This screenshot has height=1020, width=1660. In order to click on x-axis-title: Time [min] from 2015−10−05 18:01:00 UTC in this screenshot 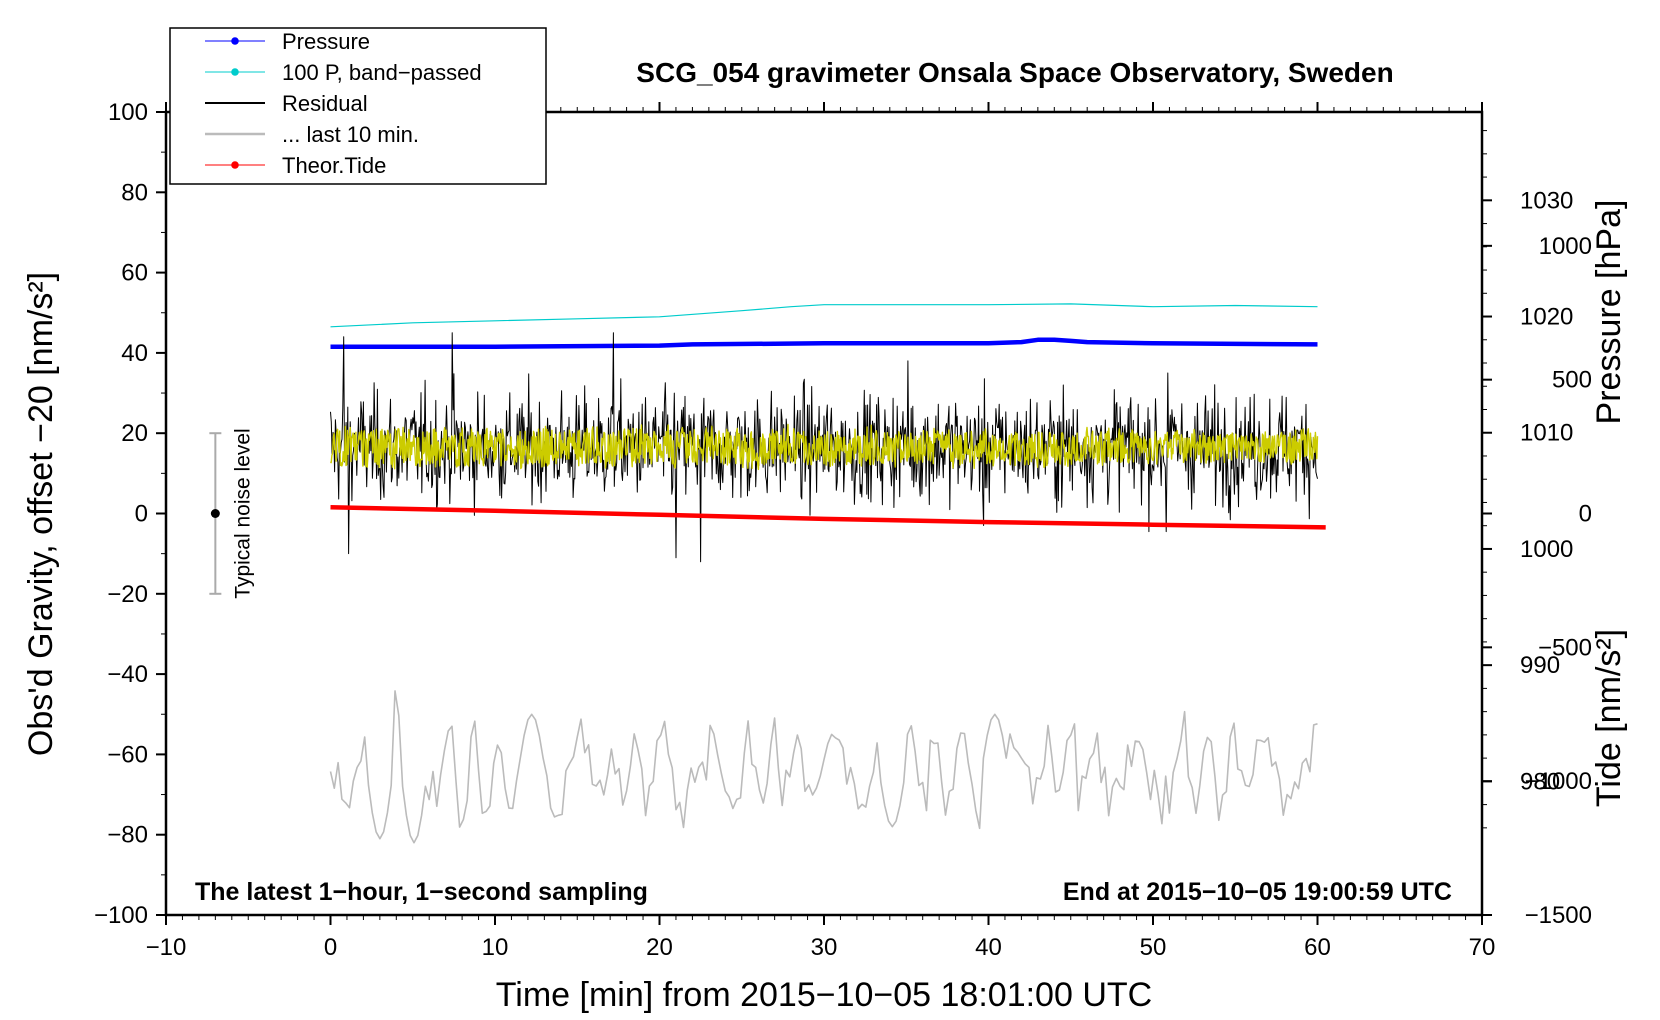, I will do `click(824, 995)`.